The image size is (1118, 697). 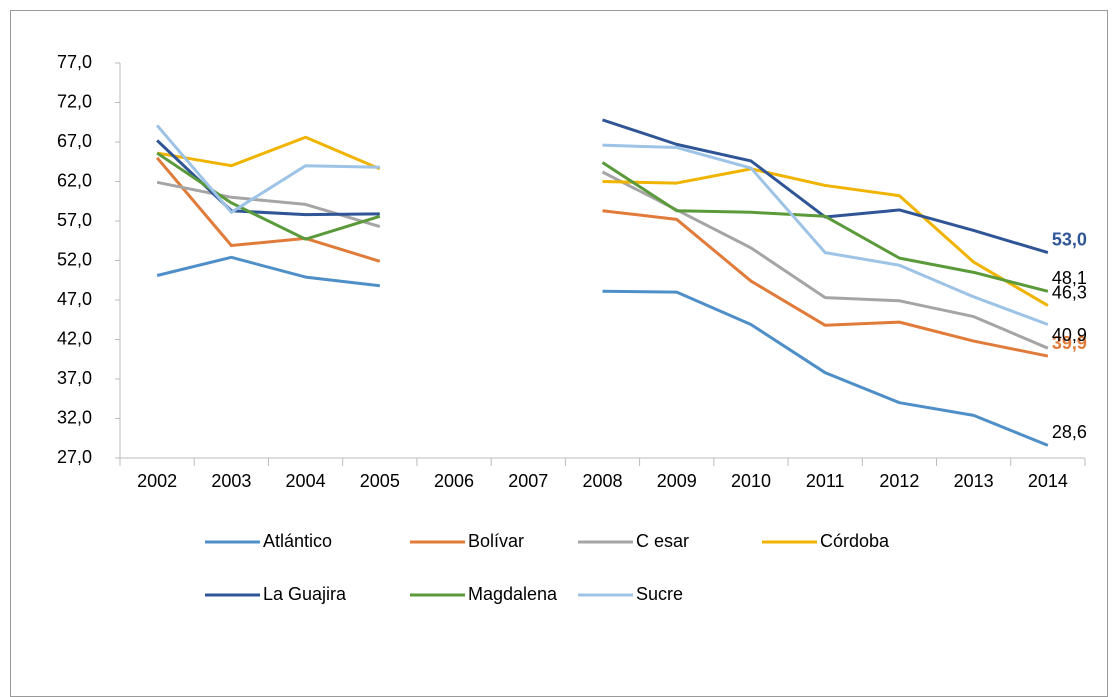 I want to click on y-tick-label: 27,0, so click(x=74, y=457).